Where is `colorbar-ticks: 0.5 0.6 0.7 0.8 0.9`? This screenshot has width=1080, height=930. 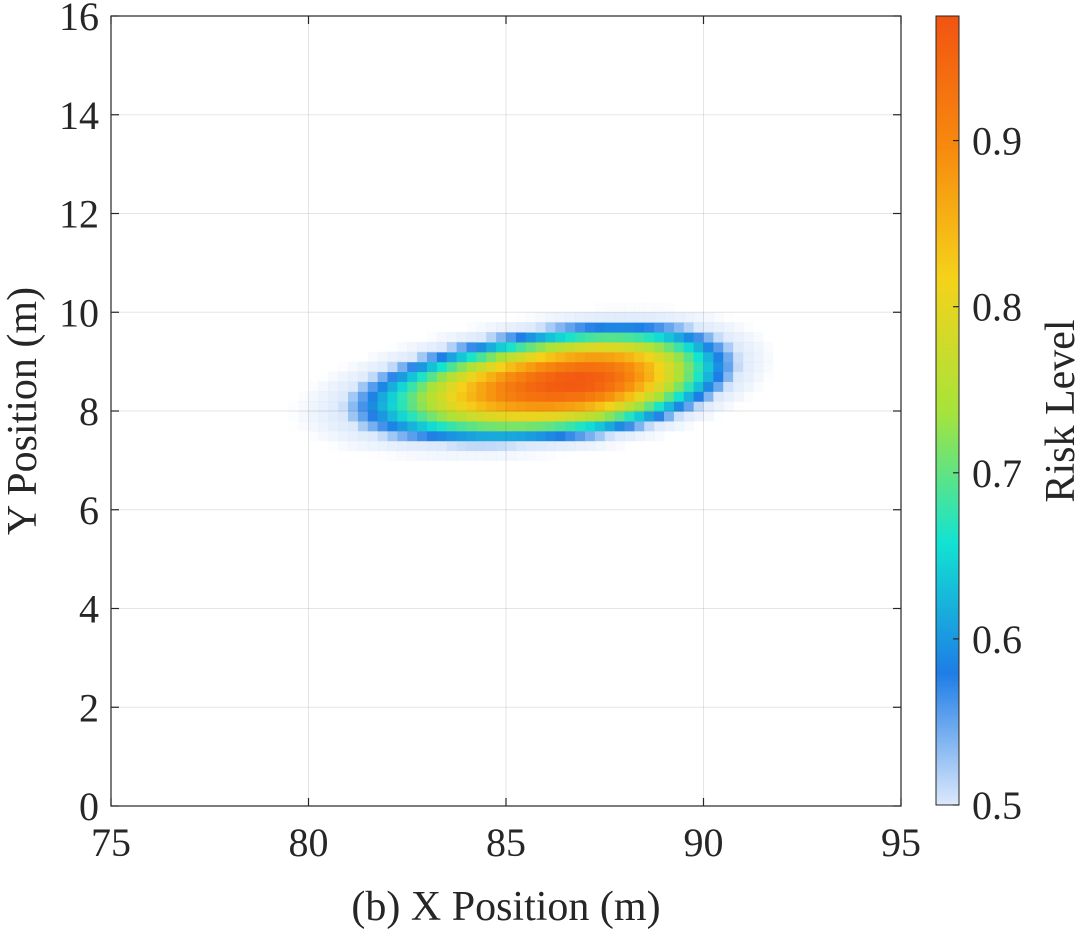 colorbar-ticks: 0.5 0.6 0.7 0.8 0.9 is located at coordinates (987, 473).